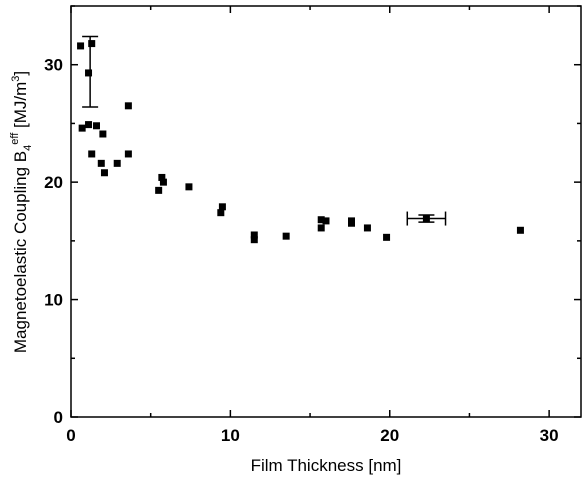  I want to click on y-axis-title-units: [MJ/m, so click(20, 107).